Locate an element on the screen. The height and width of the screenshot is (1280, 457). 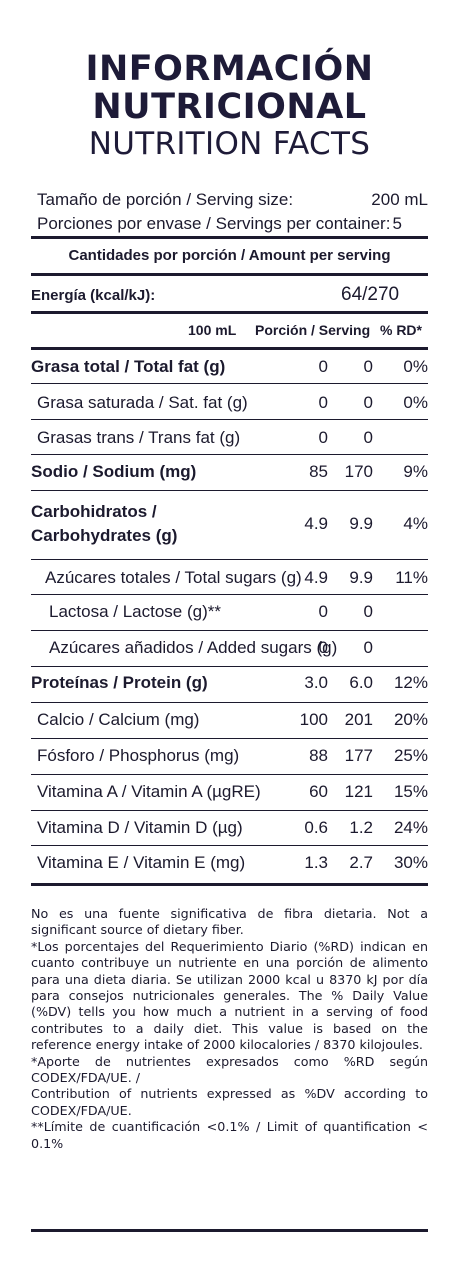
nutrient-value-rd: 15% is located at coordinates (410, 791).